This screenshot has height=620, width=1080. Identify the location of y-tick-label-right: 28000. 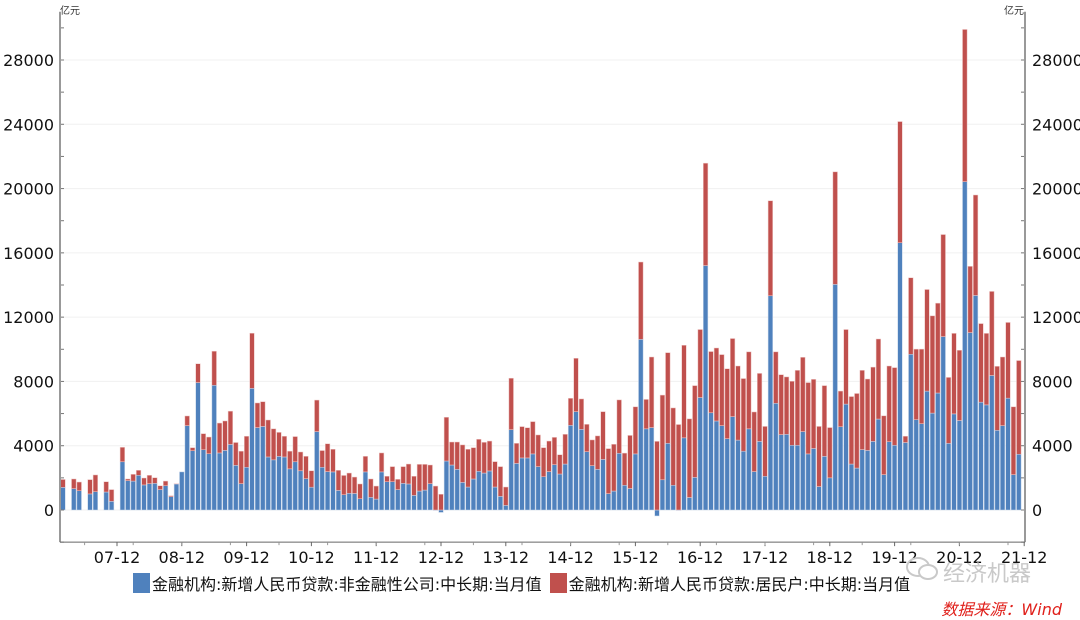
(1056, 60).